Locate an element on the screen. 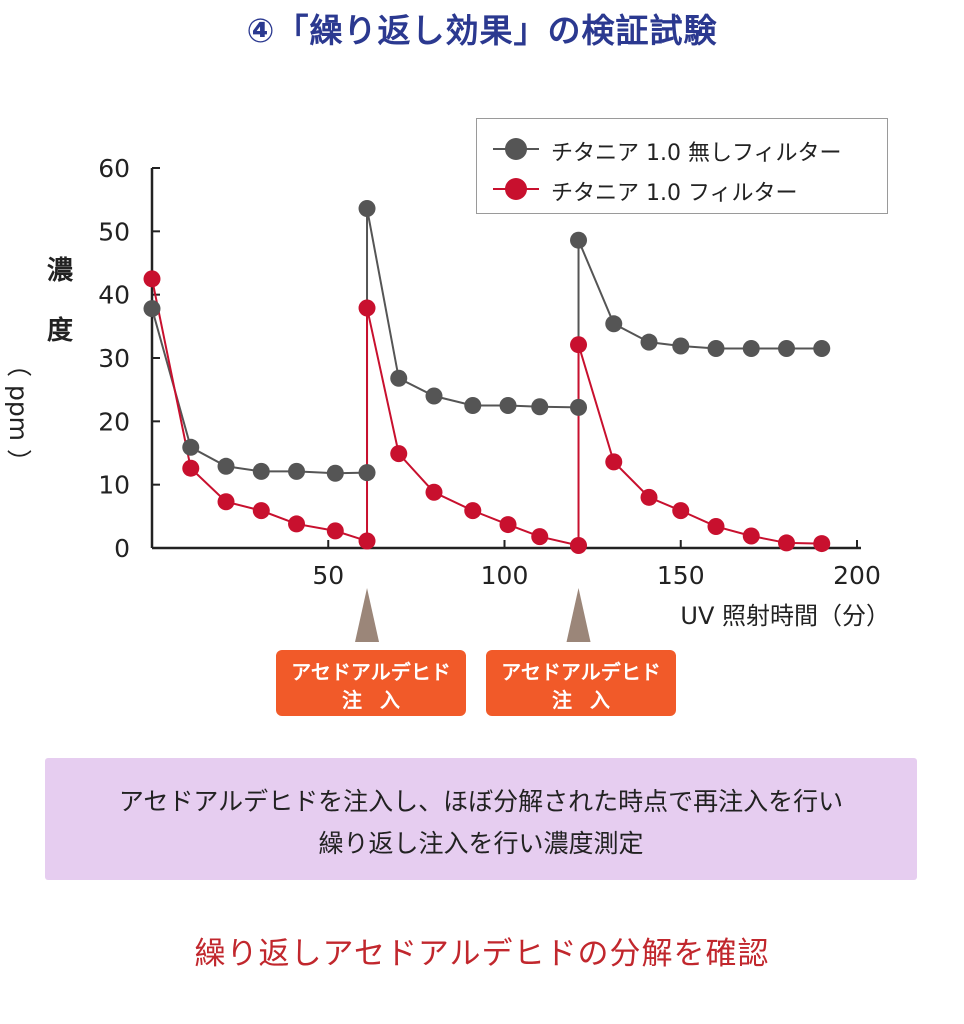 The image size is (964, 1024). legend-label-no-titania: チタニア 1.0 無しフィルター is located at coordinates (696, 153).